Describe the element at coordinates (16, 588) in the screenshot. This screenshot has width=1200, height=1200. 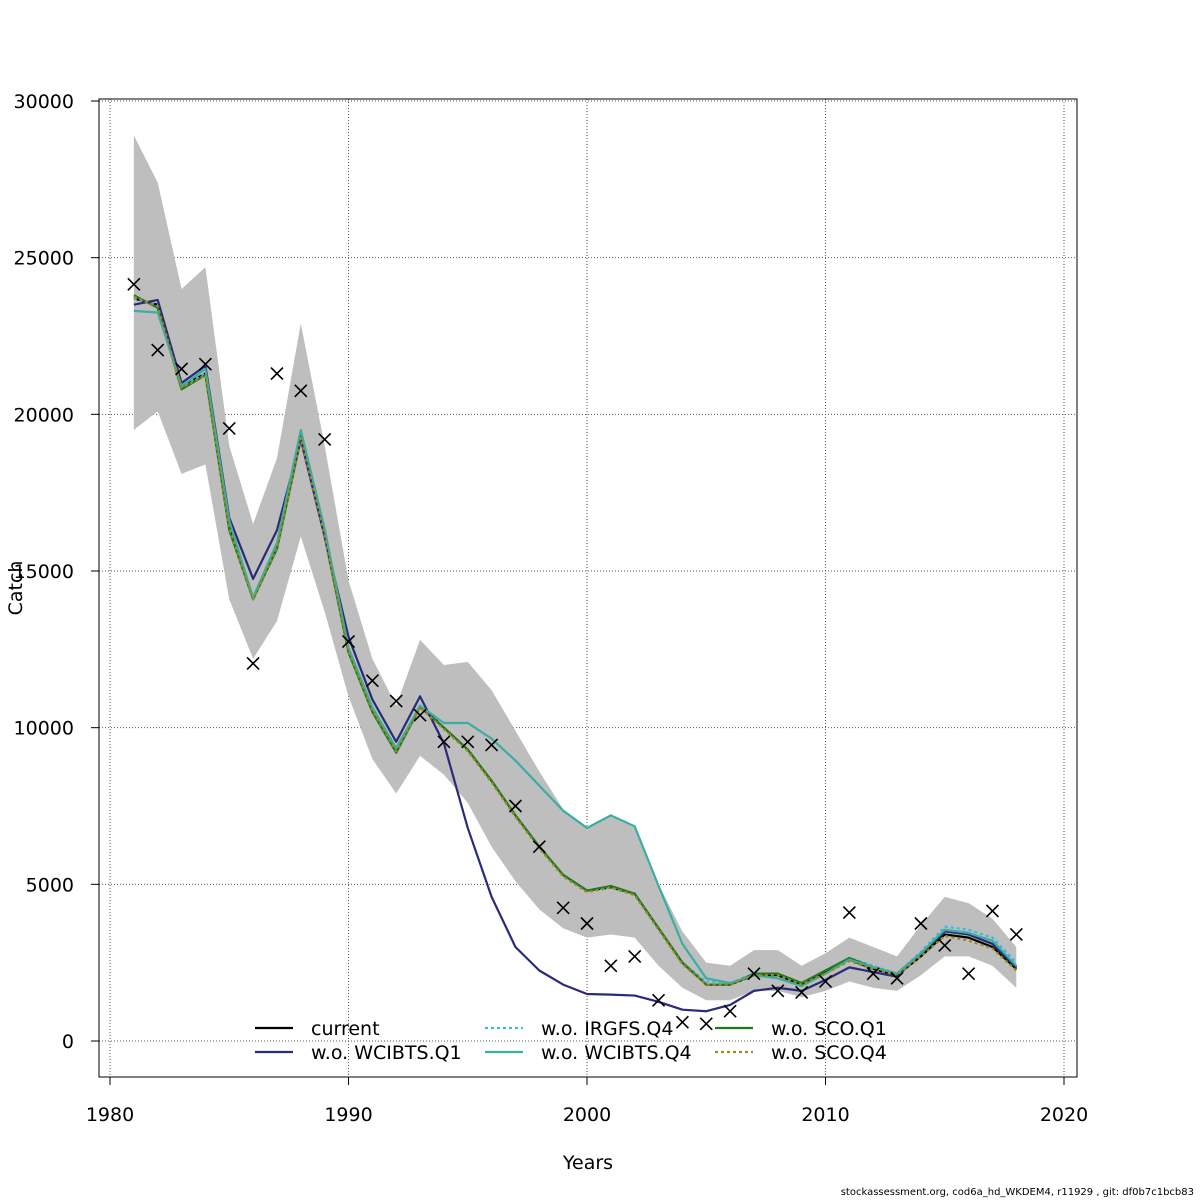
I see `y-axis-title: Catch` at that location.